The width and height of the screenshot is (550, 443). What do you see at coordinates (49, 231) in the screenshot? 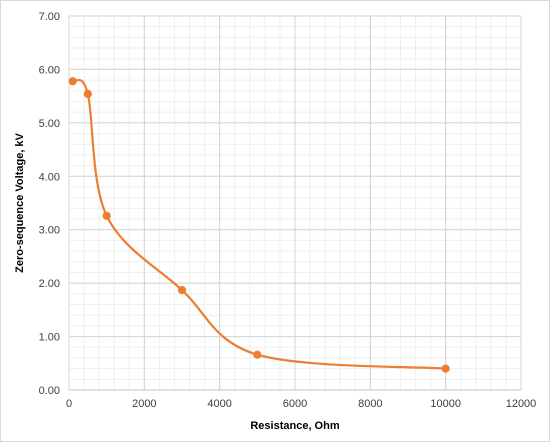
I see `y-tick-label: 3.00` at bounding box center [49, 231].